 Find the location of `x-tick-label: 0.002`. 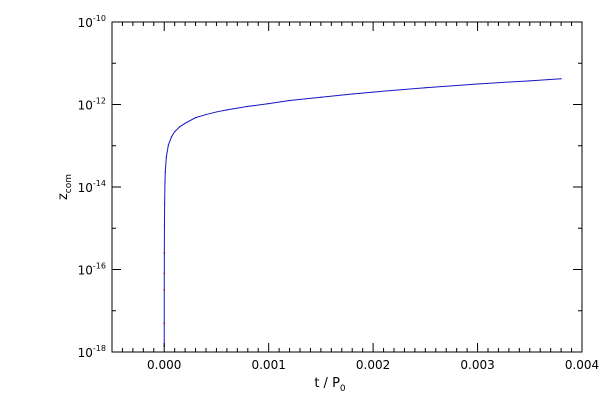

x-tick-label: 0.002 is located at coordinates (373, 365).